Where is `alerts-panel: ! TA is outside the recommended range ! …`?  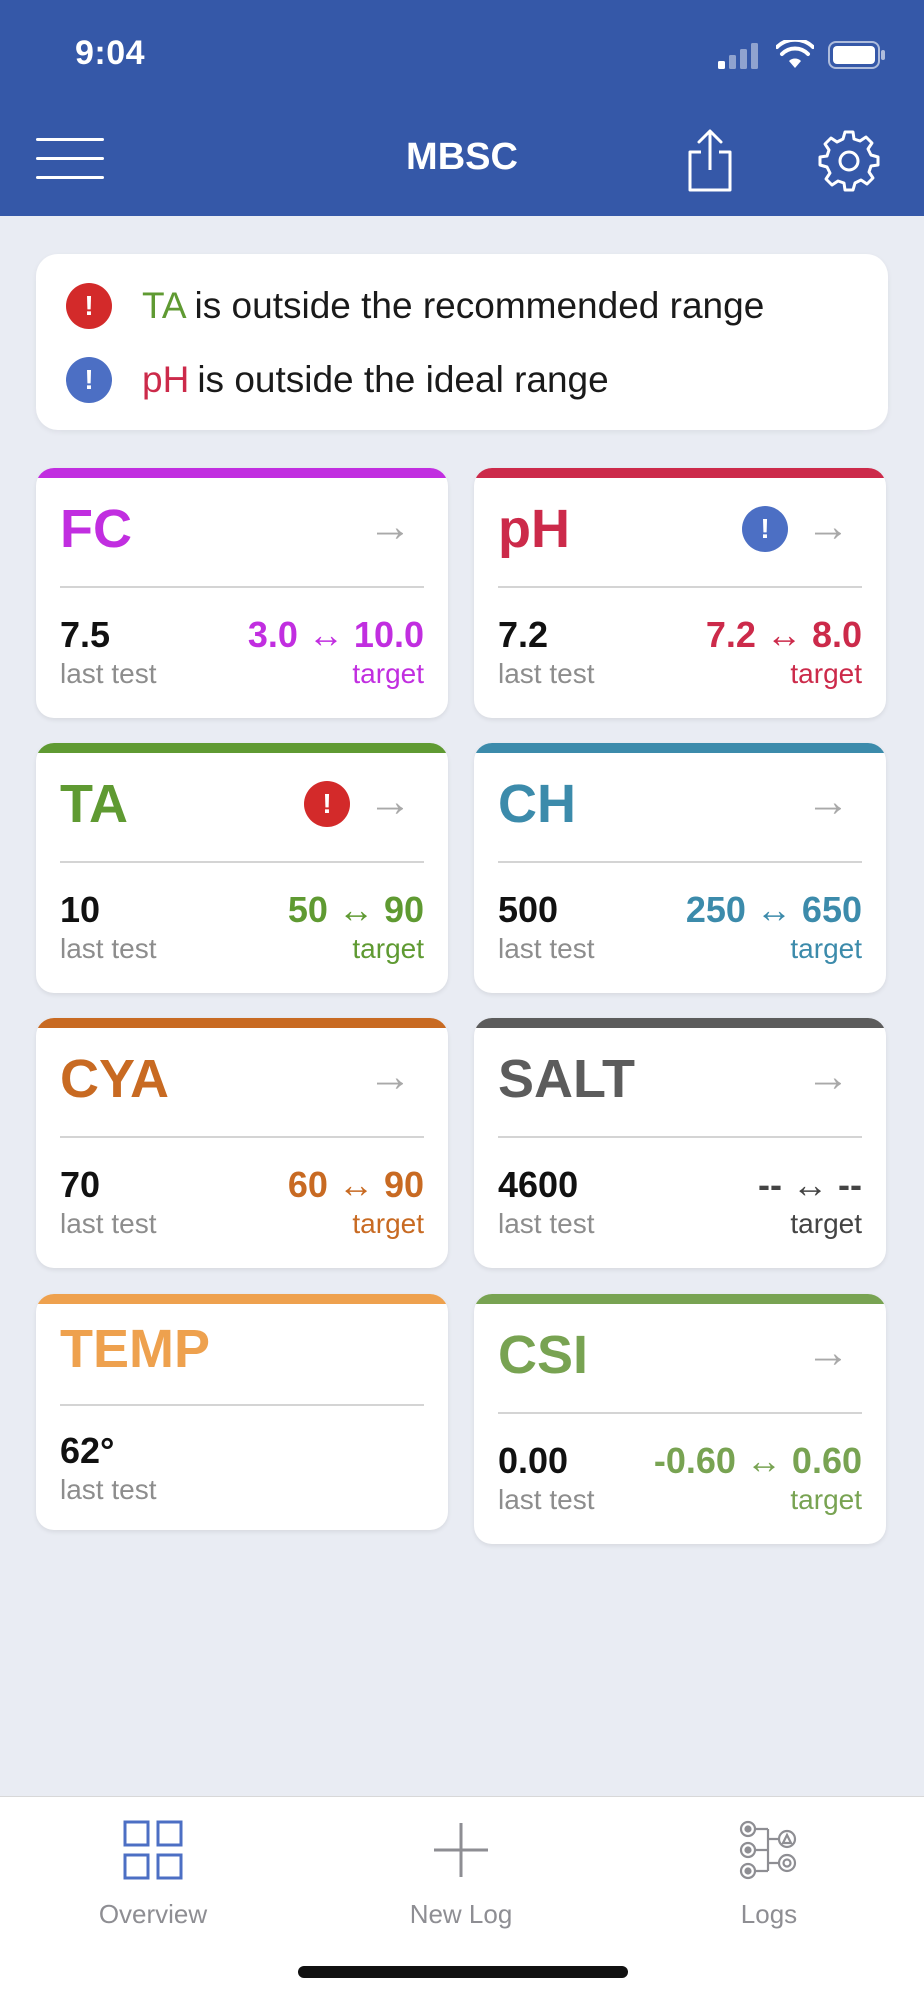
alerts-panel: ! TA is outside the recommended range ! … is located at coordinates (462, 342).